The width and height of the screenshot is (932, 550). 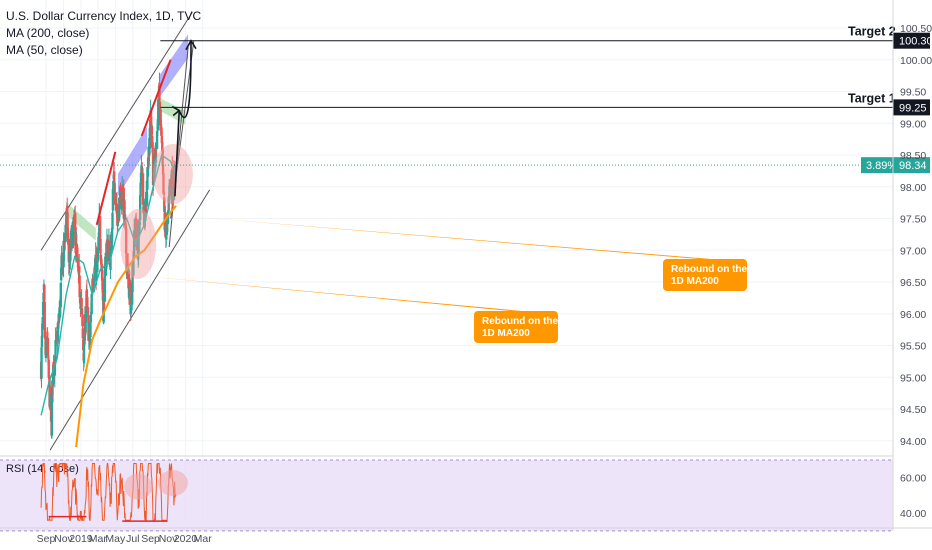 I want to click on last-price-text: 98.34, so click(x=913, y=166).